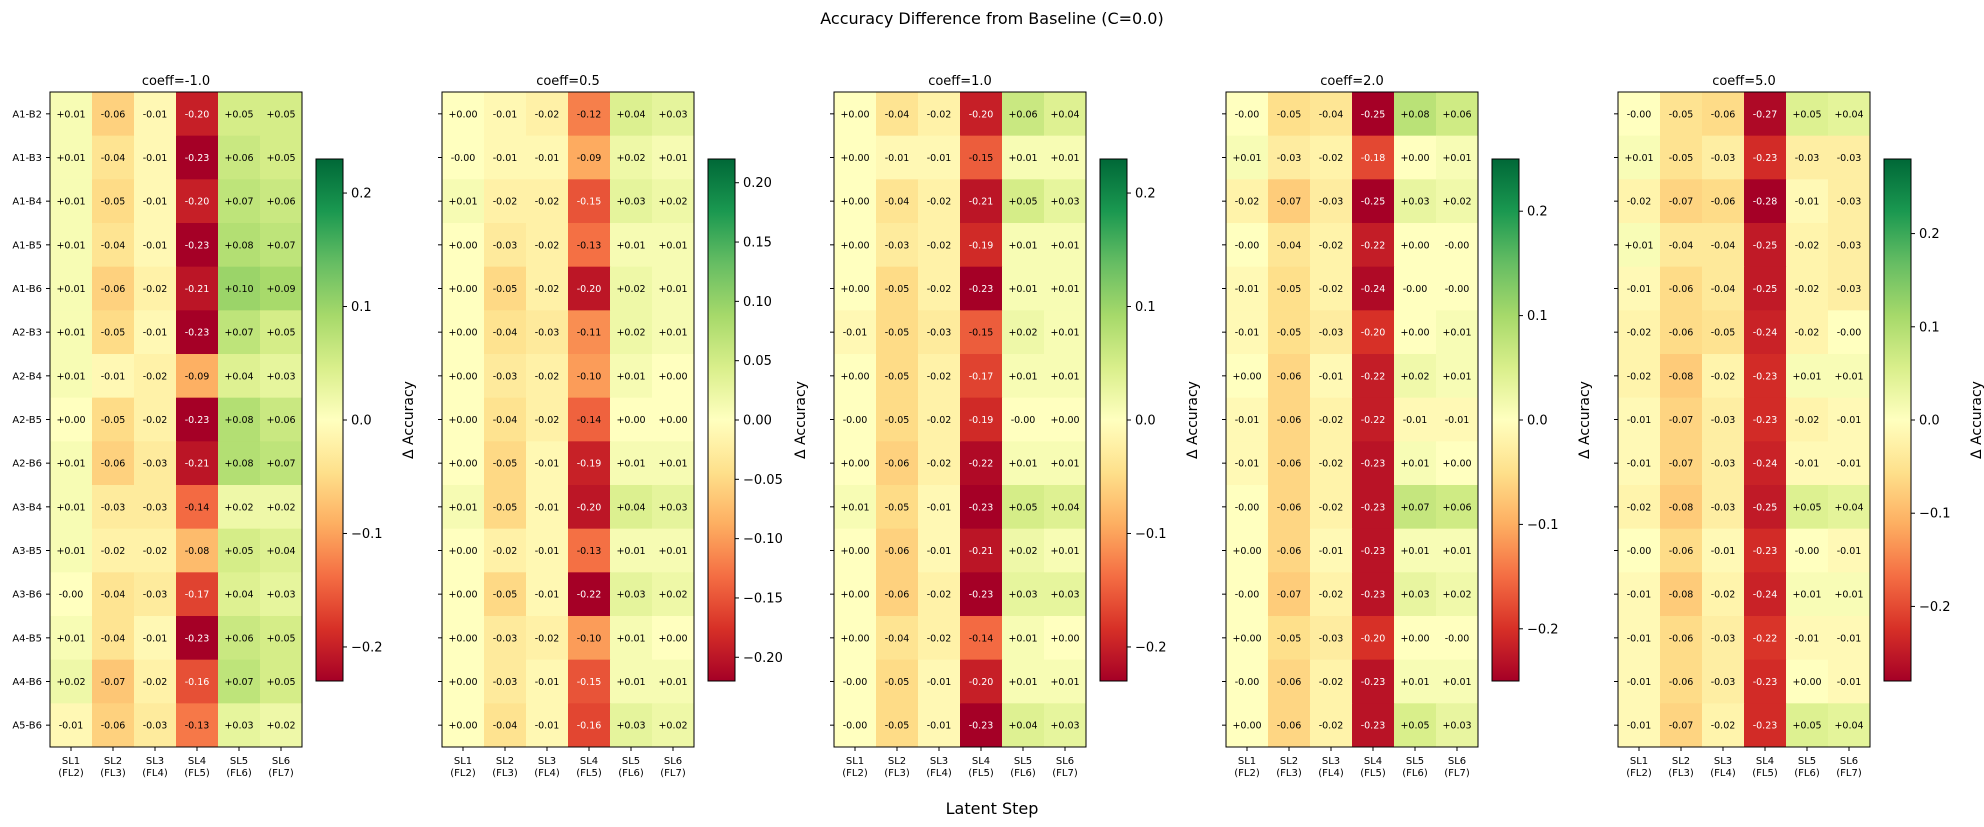 This screenshot has height=827, width=1984. What do you see at coordinates (367, 647) in the screenshot?
I see `colorbar-tick-label: −0.2` at bounding box center [367, 647].